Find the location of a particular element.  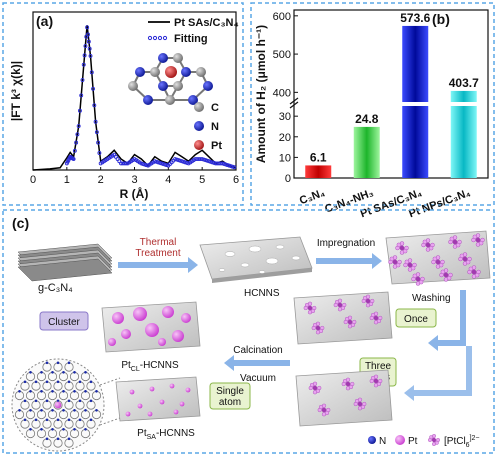

once-label: Once is located at coordinates (416, 319).